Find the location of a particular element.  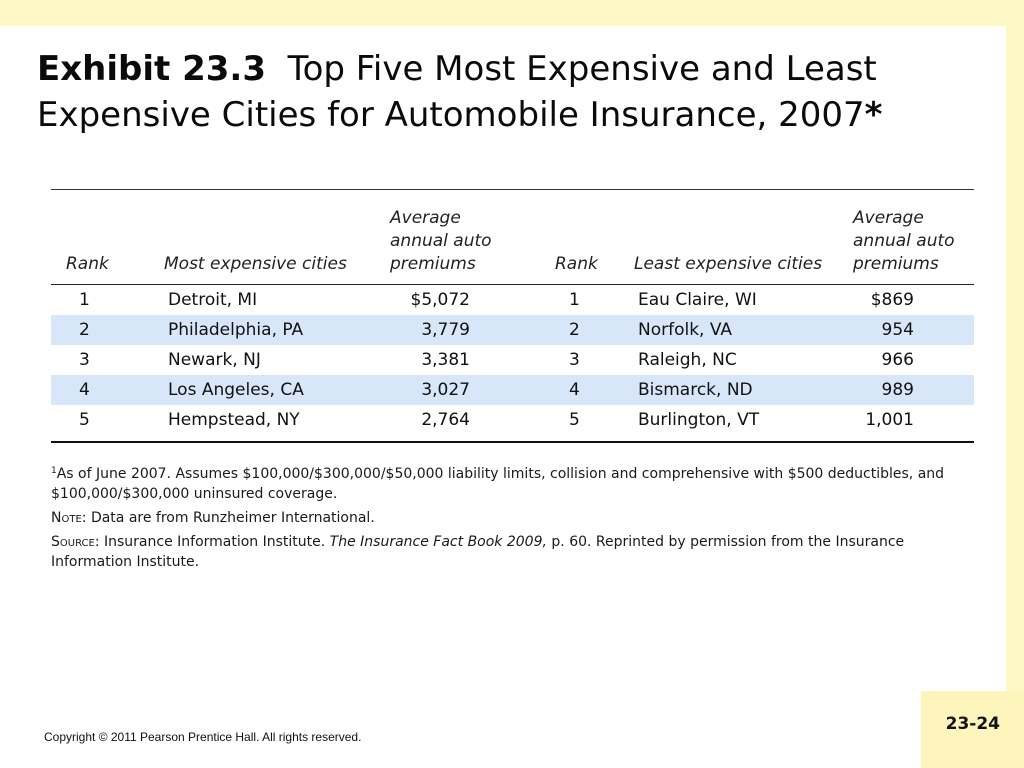

rank-cell: 3 is located at coordinates (84, 359).